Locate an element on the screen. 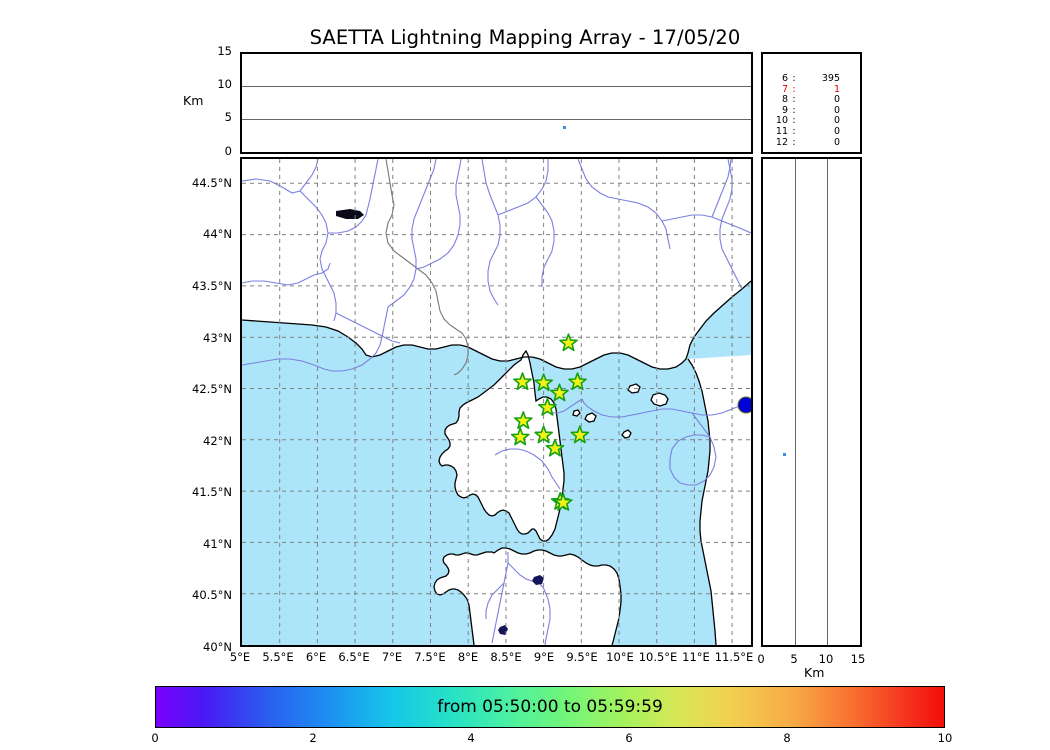 The height and width of the screenshot is (750, 1050). map-xtick: 5.5°E is located at coordinates (278, 657).